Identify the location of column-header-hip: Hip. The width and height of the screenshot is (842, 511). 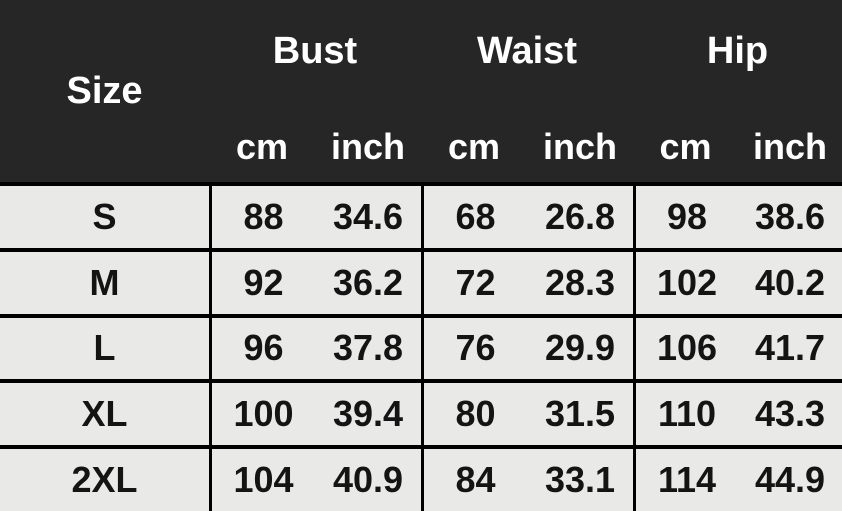
(737, 51).